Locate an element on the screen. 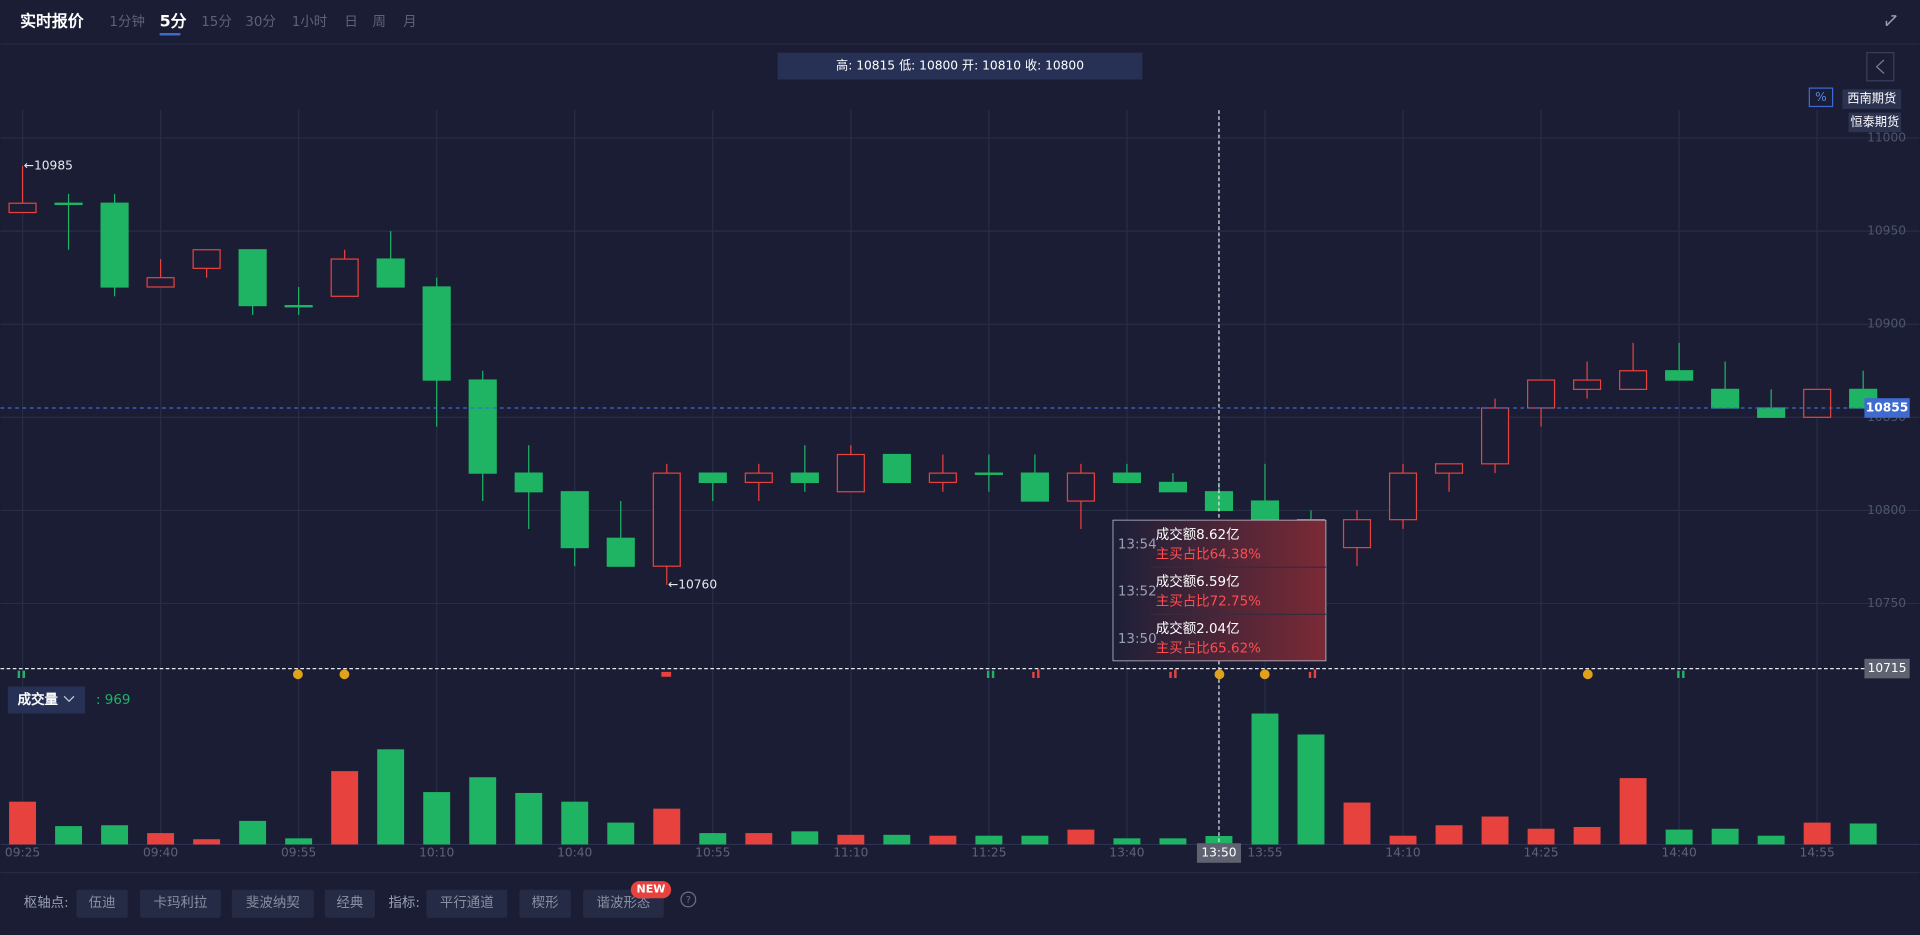 This screenshot has width=1920, height=935. toolbar-label: 指标: is located at coordinates (403, 903).